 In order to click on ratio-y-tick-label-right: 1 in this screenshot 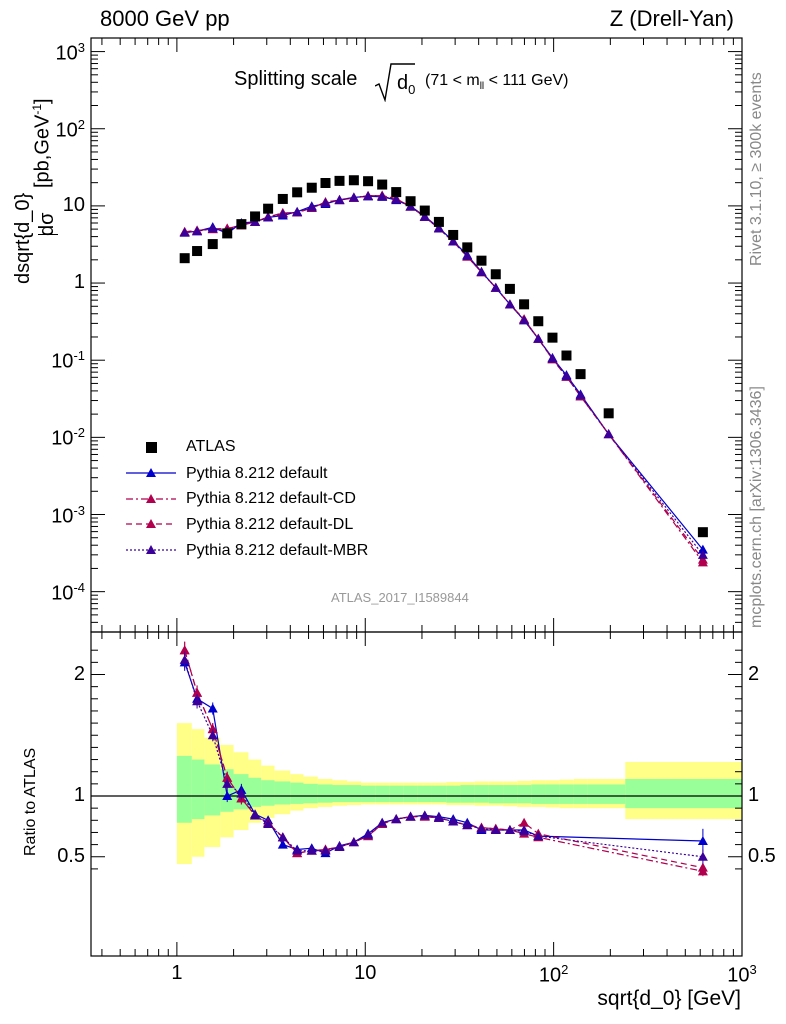, I will do `click(754, 795)`.